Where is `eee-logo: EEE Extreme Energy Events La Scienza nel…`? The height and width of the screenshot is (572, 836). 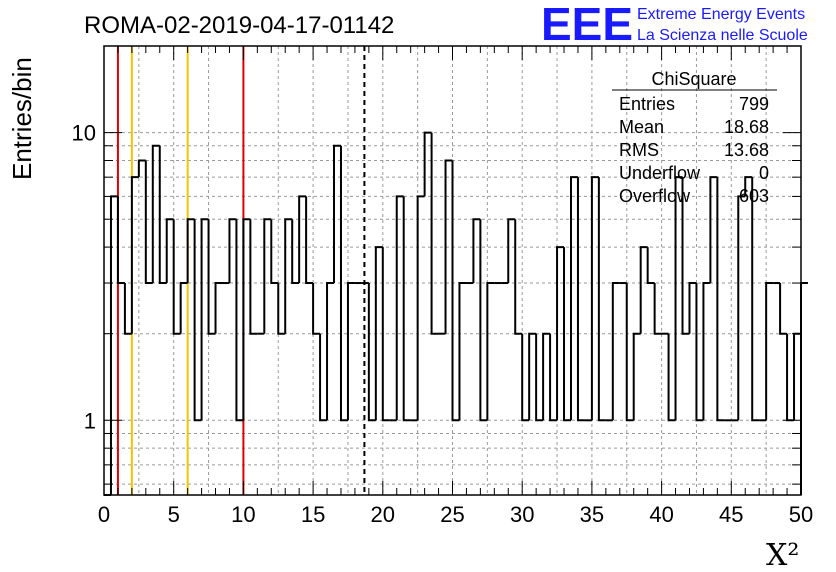 eee-logo: EEE Extreme Energy Events La Scienza nel… is located at coordinates (674, 25).